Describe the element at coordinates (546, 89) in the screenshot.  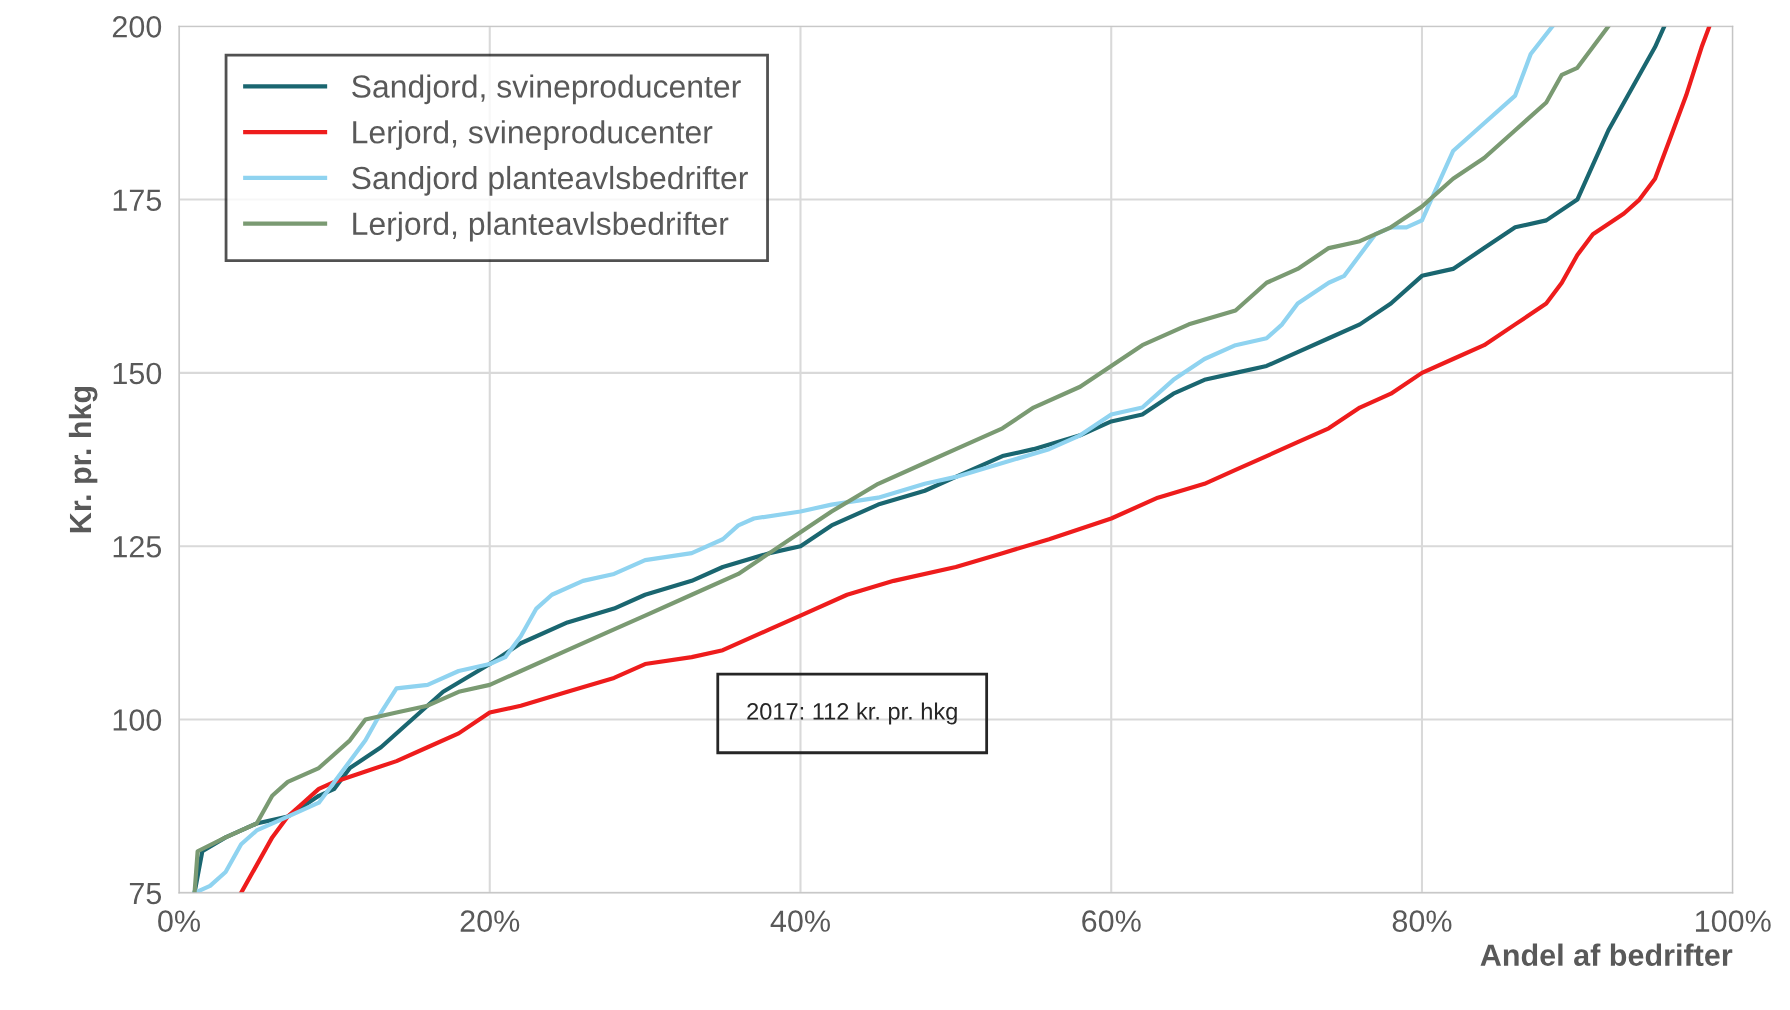
I see `legend-label: Sandjord, svineproducenter` at that location.